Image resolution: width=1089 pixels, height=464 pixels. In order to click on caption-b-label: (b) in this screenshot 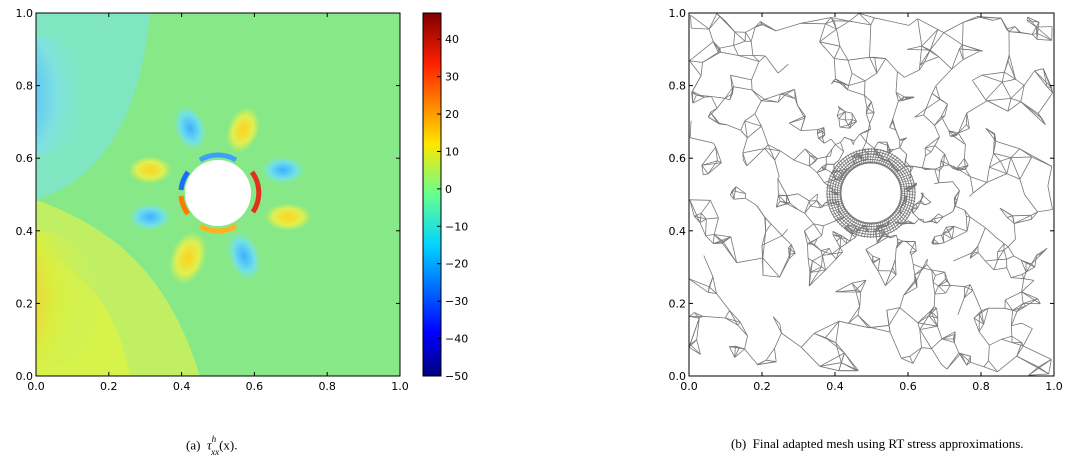, I will do `click(738, 443)`.